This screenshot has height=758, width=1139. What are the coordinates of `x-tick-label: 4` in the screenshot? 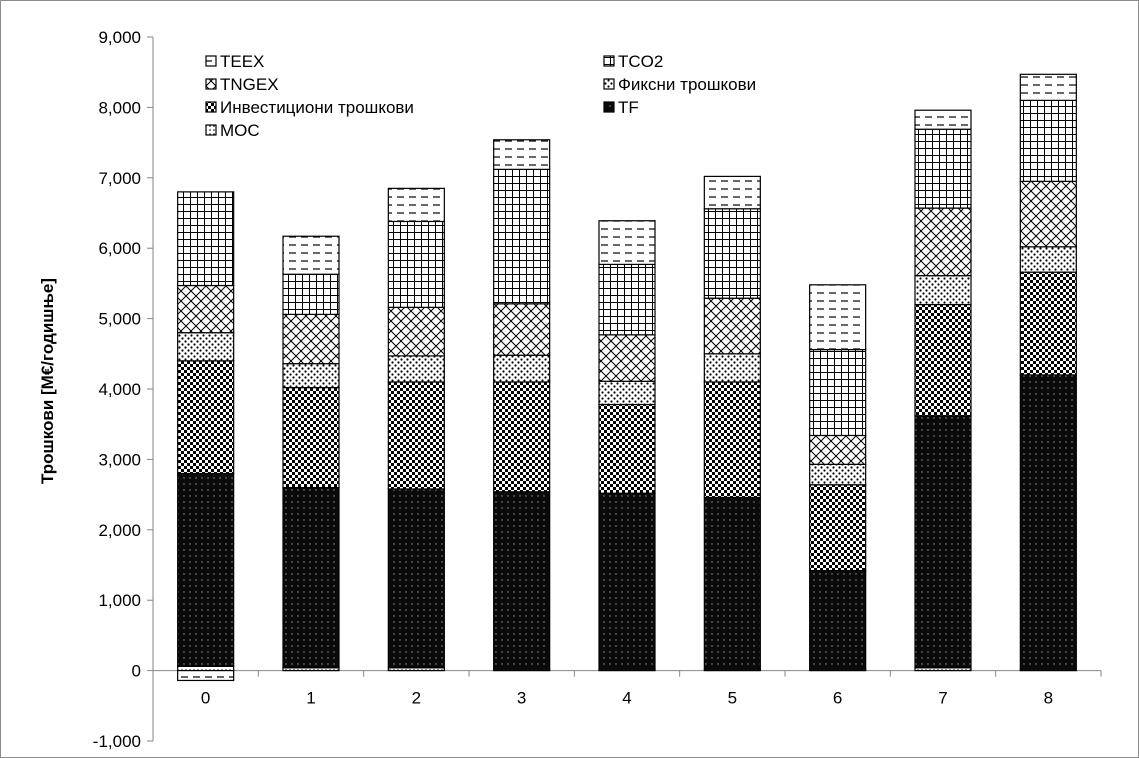 It's located at (626, 698).